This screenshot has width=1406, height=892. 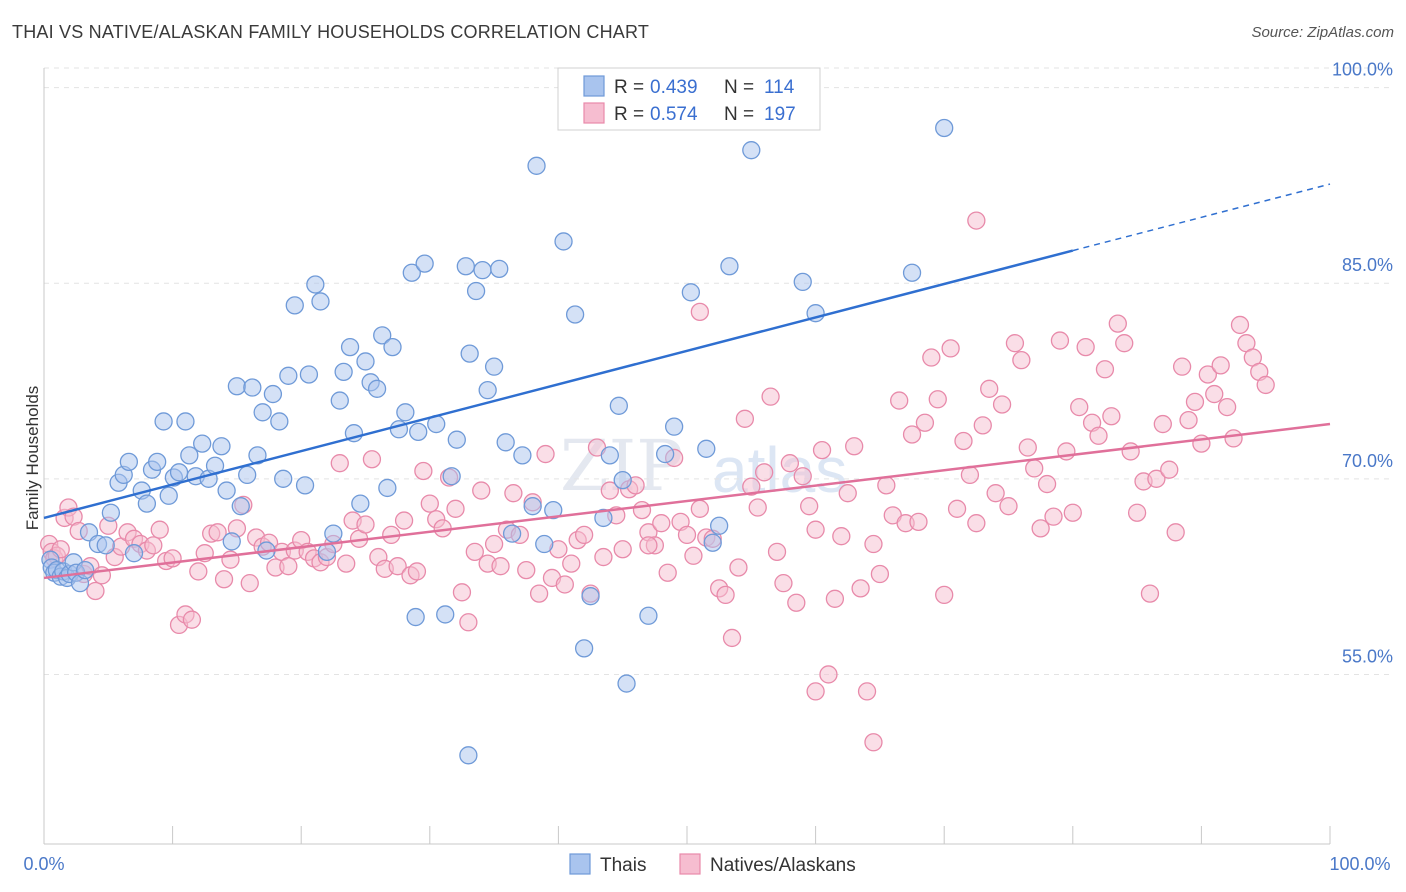 I want to click on x-axis-ticks, so click(x=687, y=835).